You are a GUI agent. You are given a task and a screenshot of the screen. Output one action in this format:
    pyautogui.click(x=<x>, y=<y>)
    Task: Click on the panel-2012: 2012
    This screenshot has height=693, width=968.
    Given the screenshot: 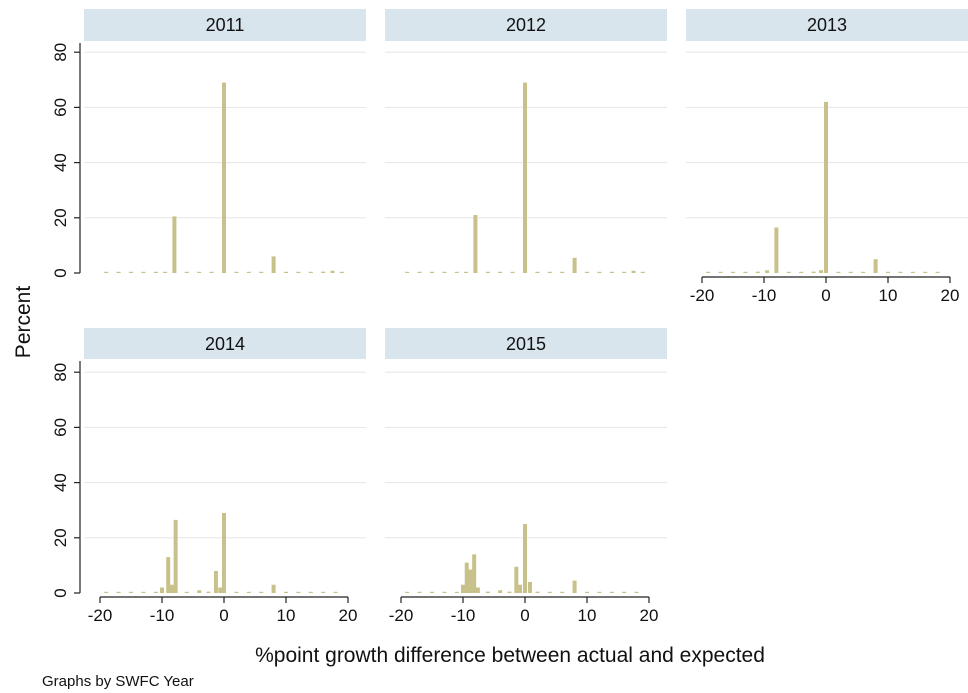 What is the action you would take?
    pyautogui.click(x=526, y=141)
    